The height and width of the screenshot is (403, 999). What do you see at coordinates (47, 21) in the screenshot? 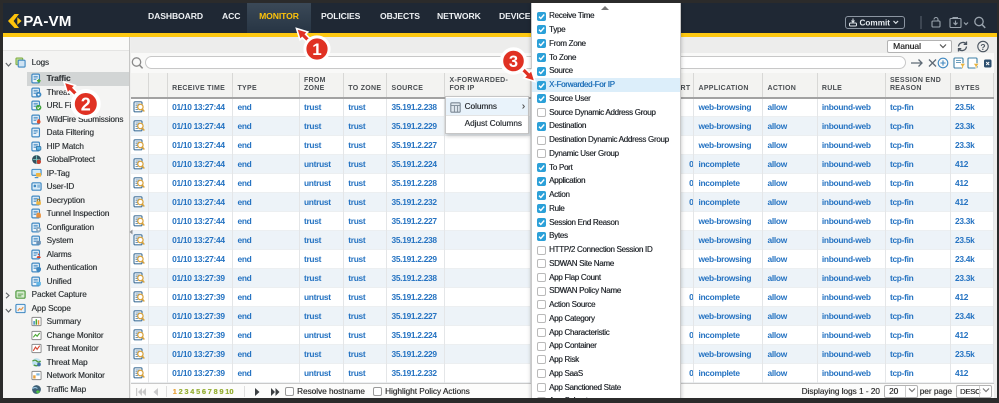
I see `svg-text: PA-VM` at bounding box center [47, 21].